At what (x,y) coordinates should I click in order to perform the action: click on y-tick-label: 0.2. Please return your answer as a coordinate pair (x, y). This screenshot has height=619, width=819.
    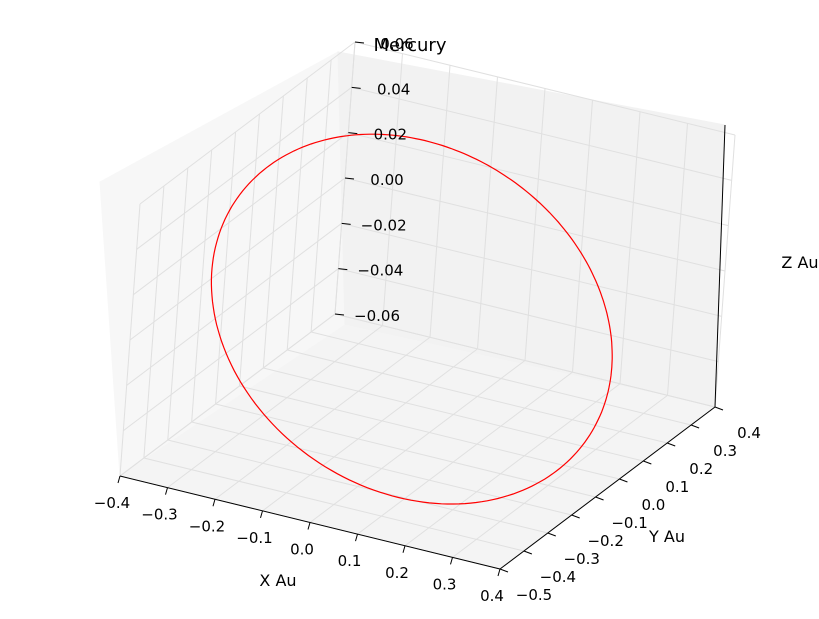
    Looking at the image, I should click on (701, 469).